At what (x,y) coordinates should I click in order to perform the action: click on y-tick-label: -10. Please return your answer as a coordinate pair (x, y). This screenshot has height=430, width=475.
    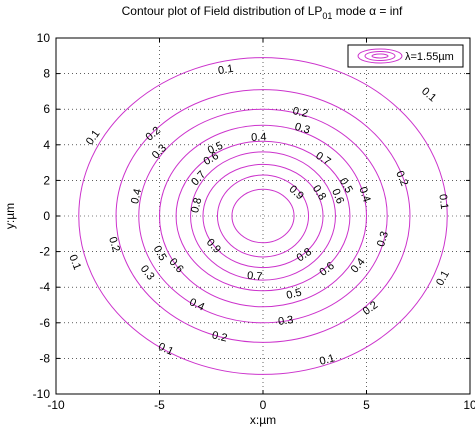
    Looking at the image, I should click on (42, 394).